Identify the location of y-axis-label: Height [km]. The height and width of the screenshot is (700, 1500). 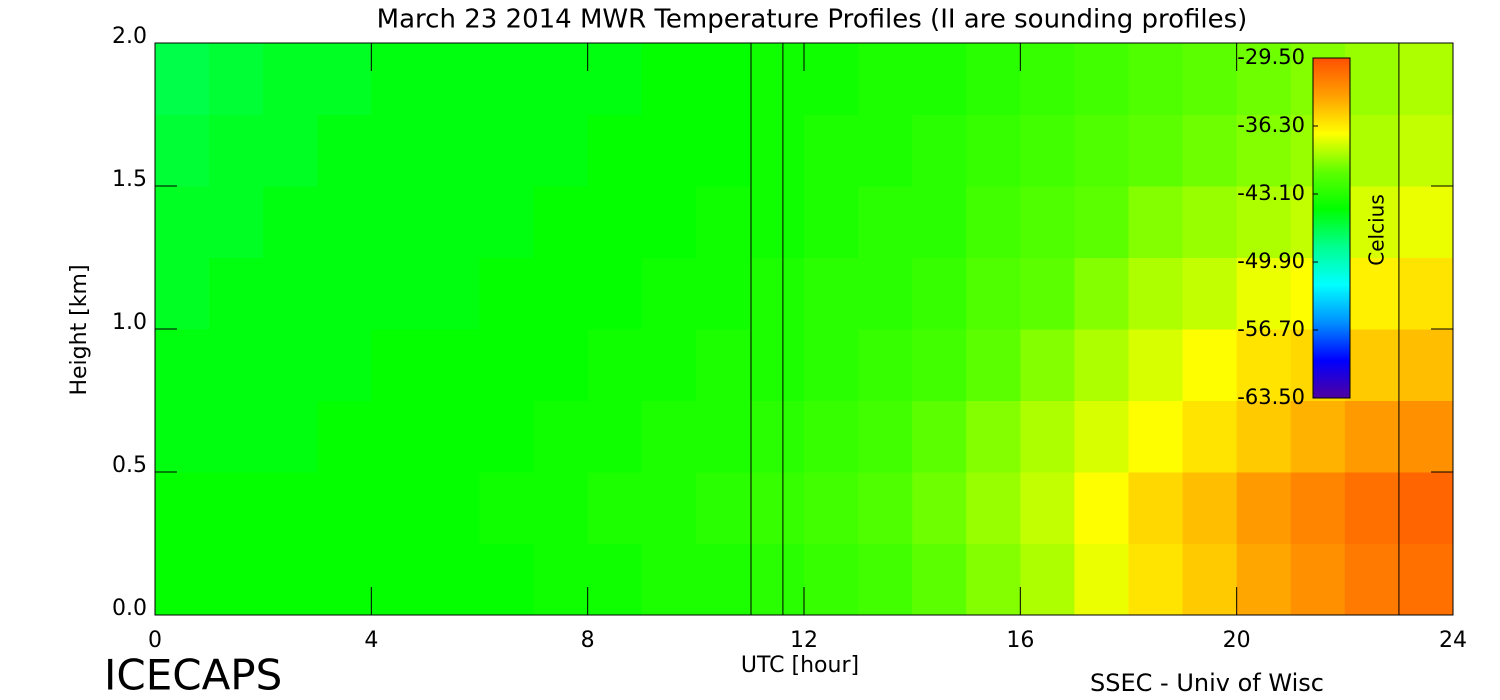
(79, 329).